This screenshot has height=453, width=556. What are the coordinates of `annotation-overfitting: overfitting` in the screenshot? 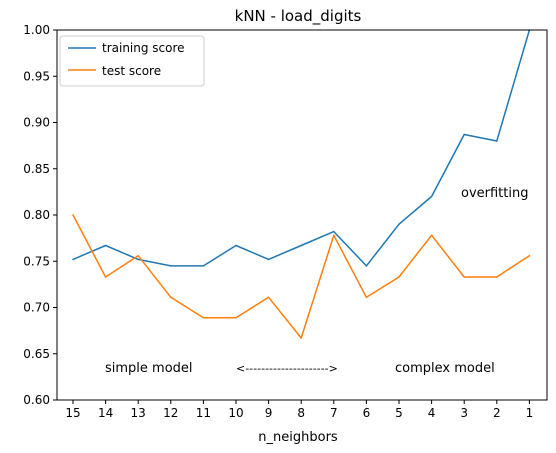 It's located at (494, 193).